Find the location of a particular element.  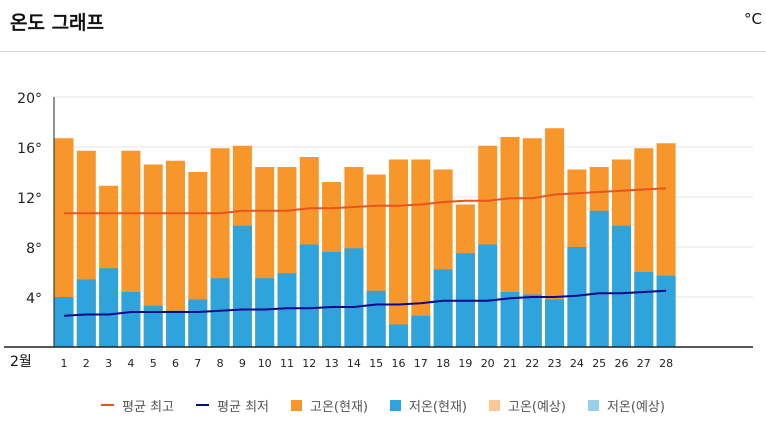

x-tick-label-20: 20 is located at coordinates (488, 363).